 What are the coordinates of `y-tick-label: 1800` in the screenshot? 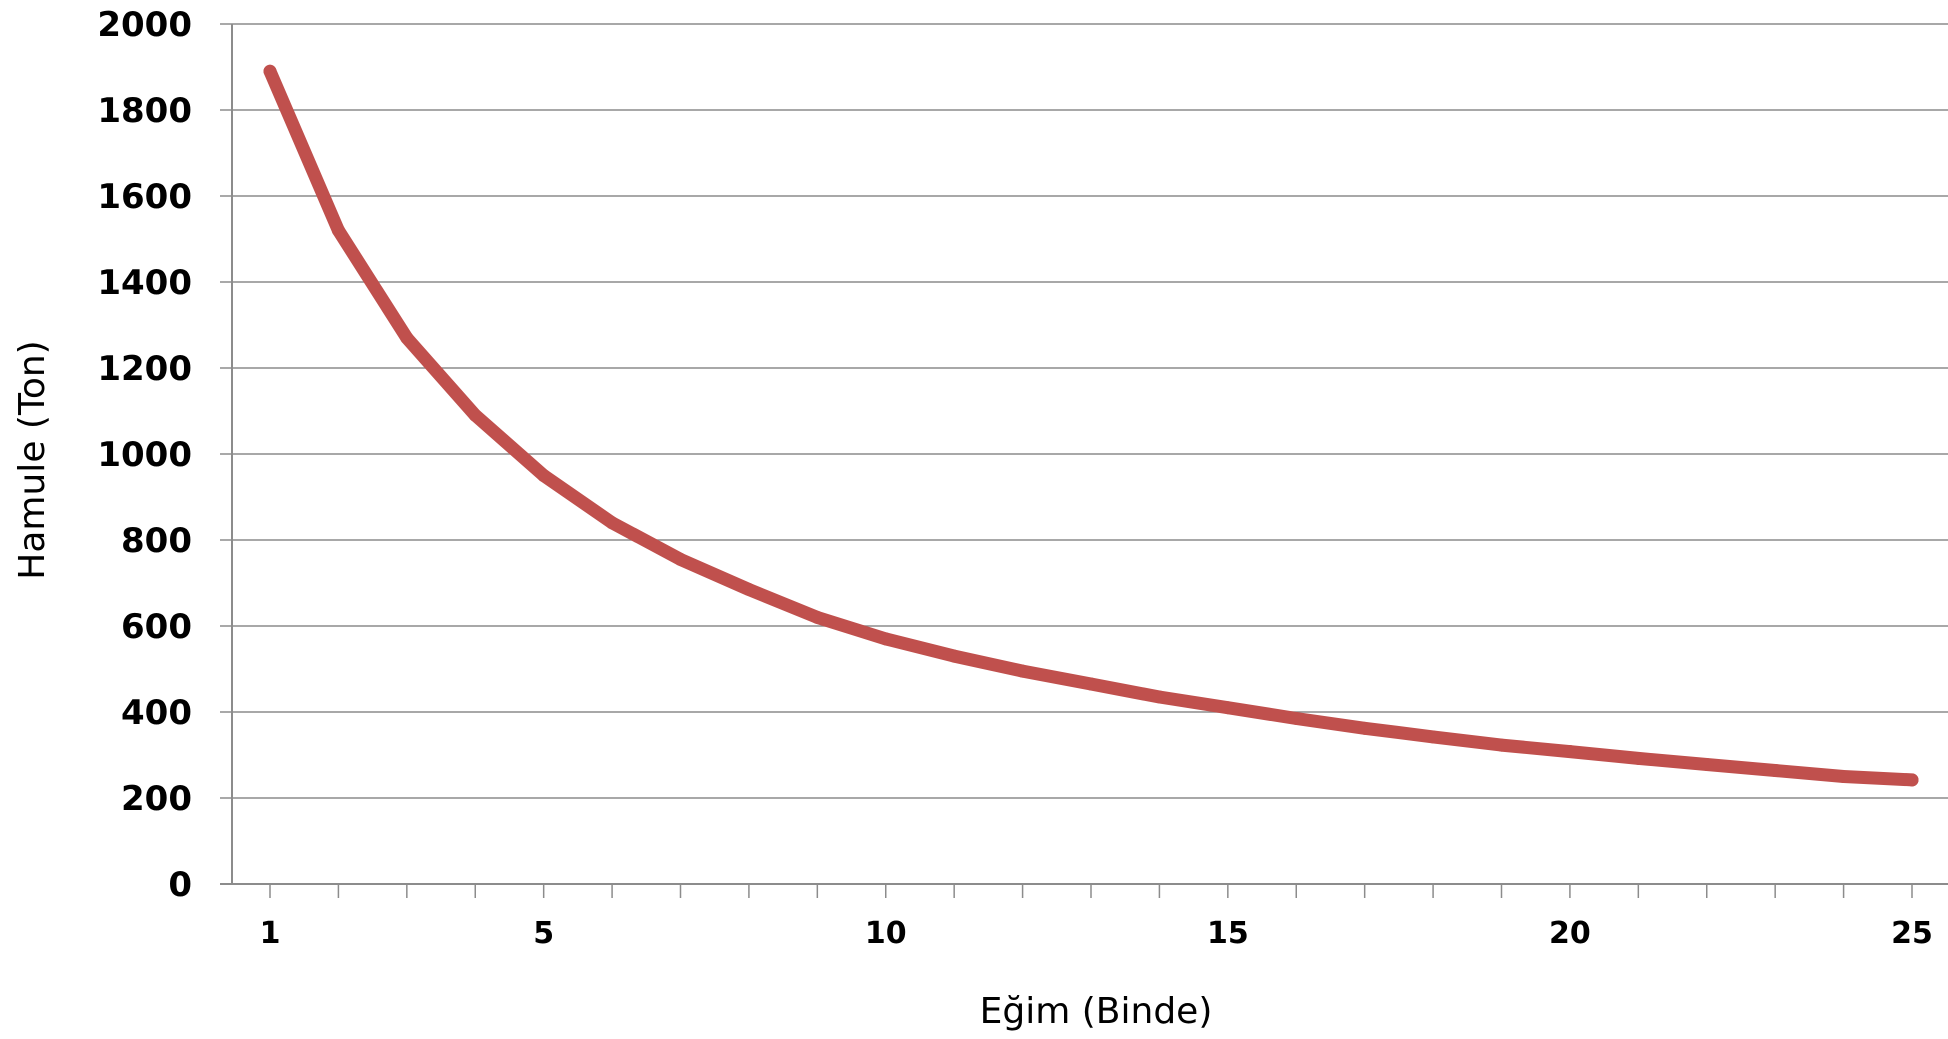 It's located at (144, 111).